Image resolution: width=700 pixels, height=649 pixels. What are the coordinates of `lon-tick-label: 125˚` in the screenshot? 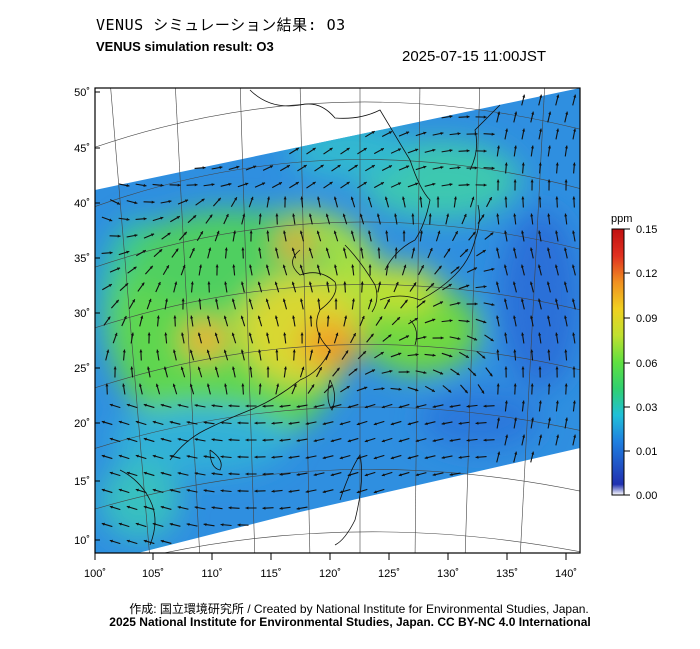 It's located at (389, 574).